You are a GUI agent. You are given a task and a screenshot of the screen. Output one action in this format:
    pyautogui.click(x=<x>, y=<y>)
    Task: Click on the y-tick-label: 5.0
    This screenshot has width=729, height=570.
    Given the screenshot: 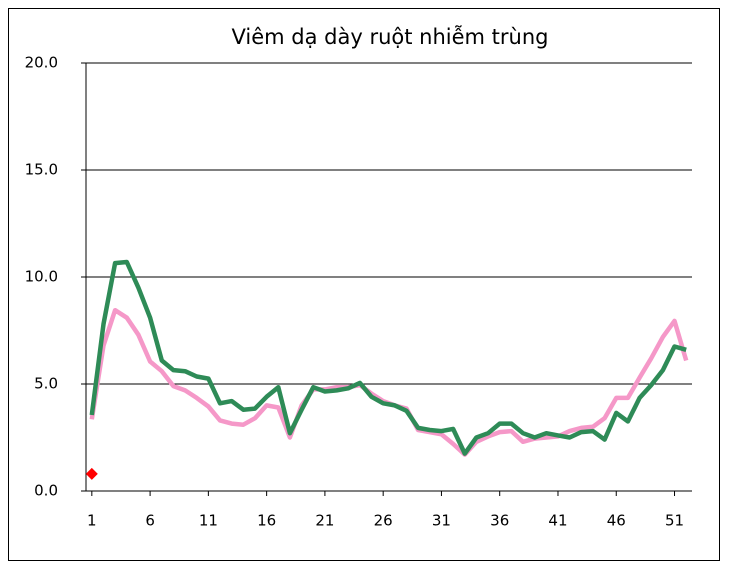 What is the action you would take?
    pyautogui.click(x=46, y=384)
    